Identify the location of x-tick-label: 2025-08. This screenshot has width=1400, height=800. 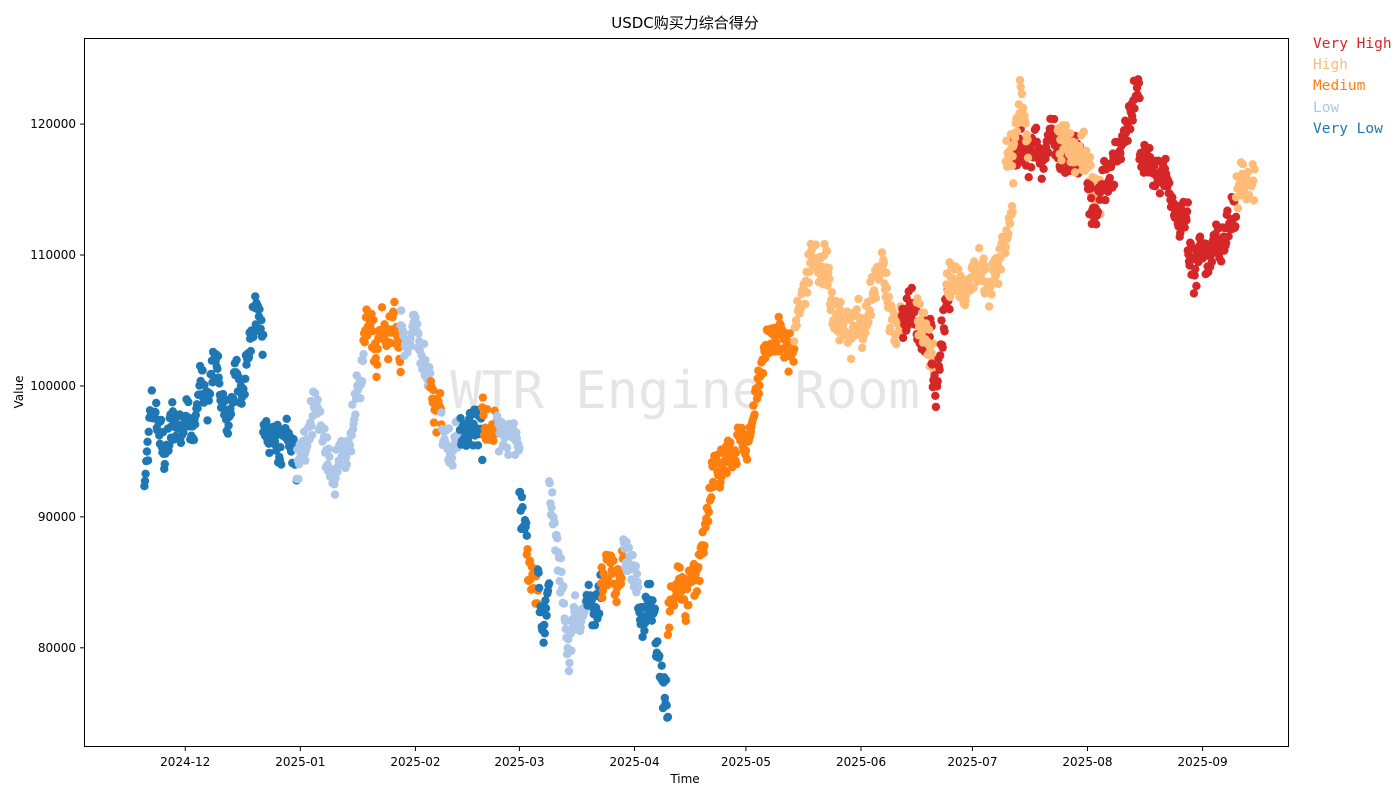
(1087, 762).